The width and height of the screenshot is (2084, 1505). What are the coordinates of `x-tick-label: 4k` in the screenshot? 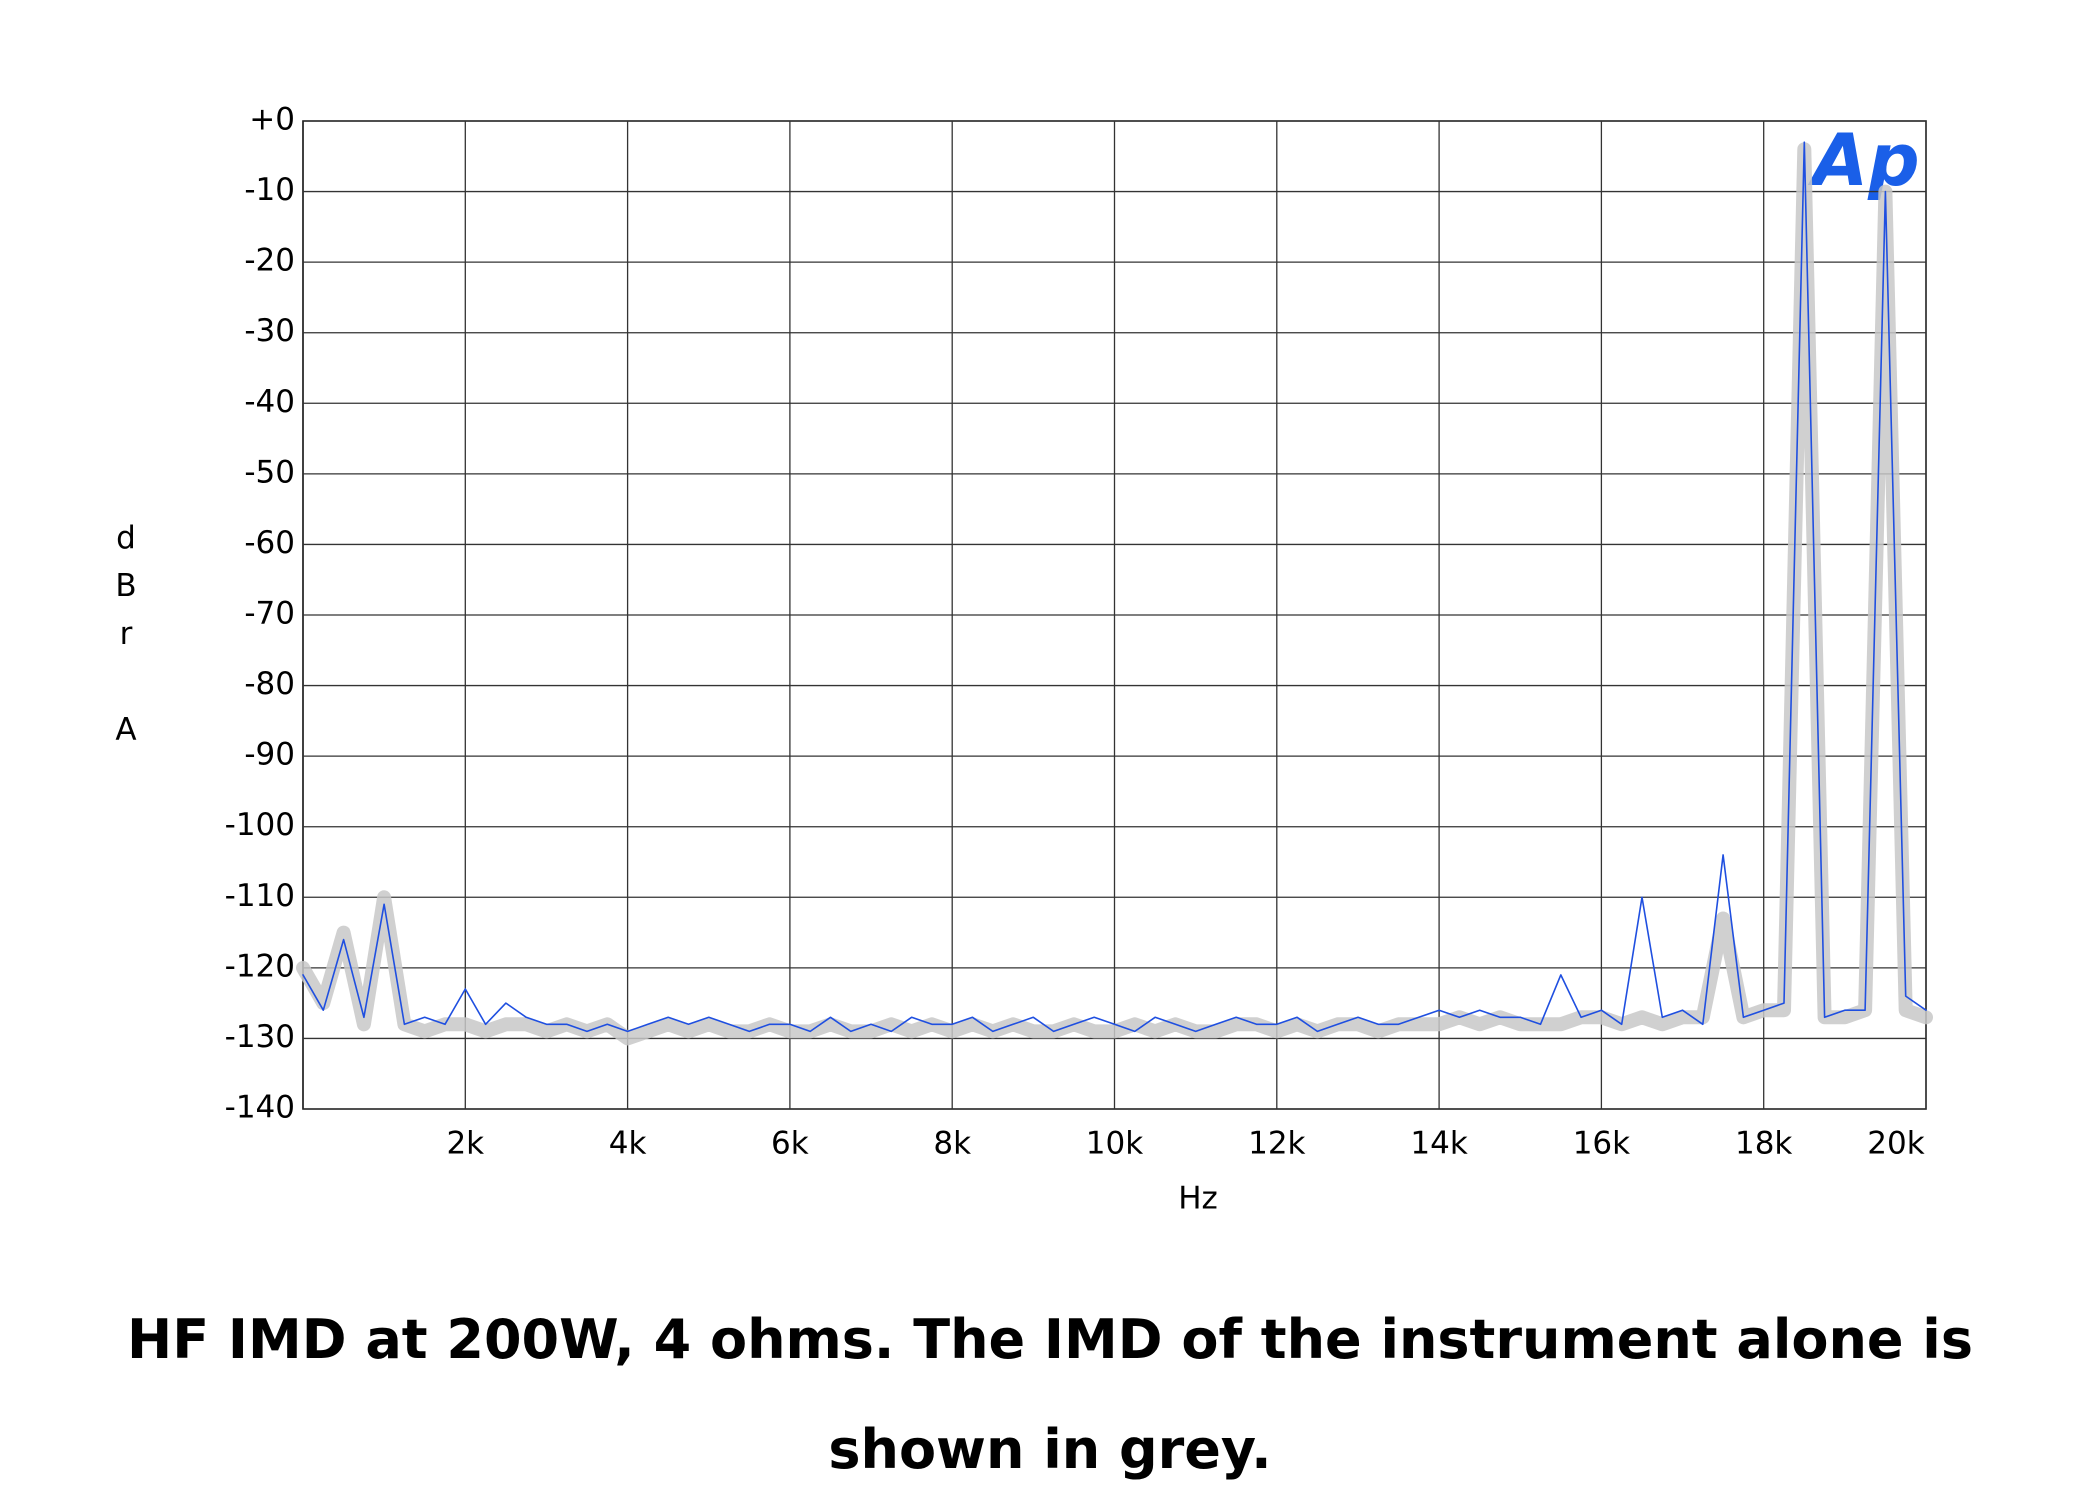 It's located at (628, 1144).